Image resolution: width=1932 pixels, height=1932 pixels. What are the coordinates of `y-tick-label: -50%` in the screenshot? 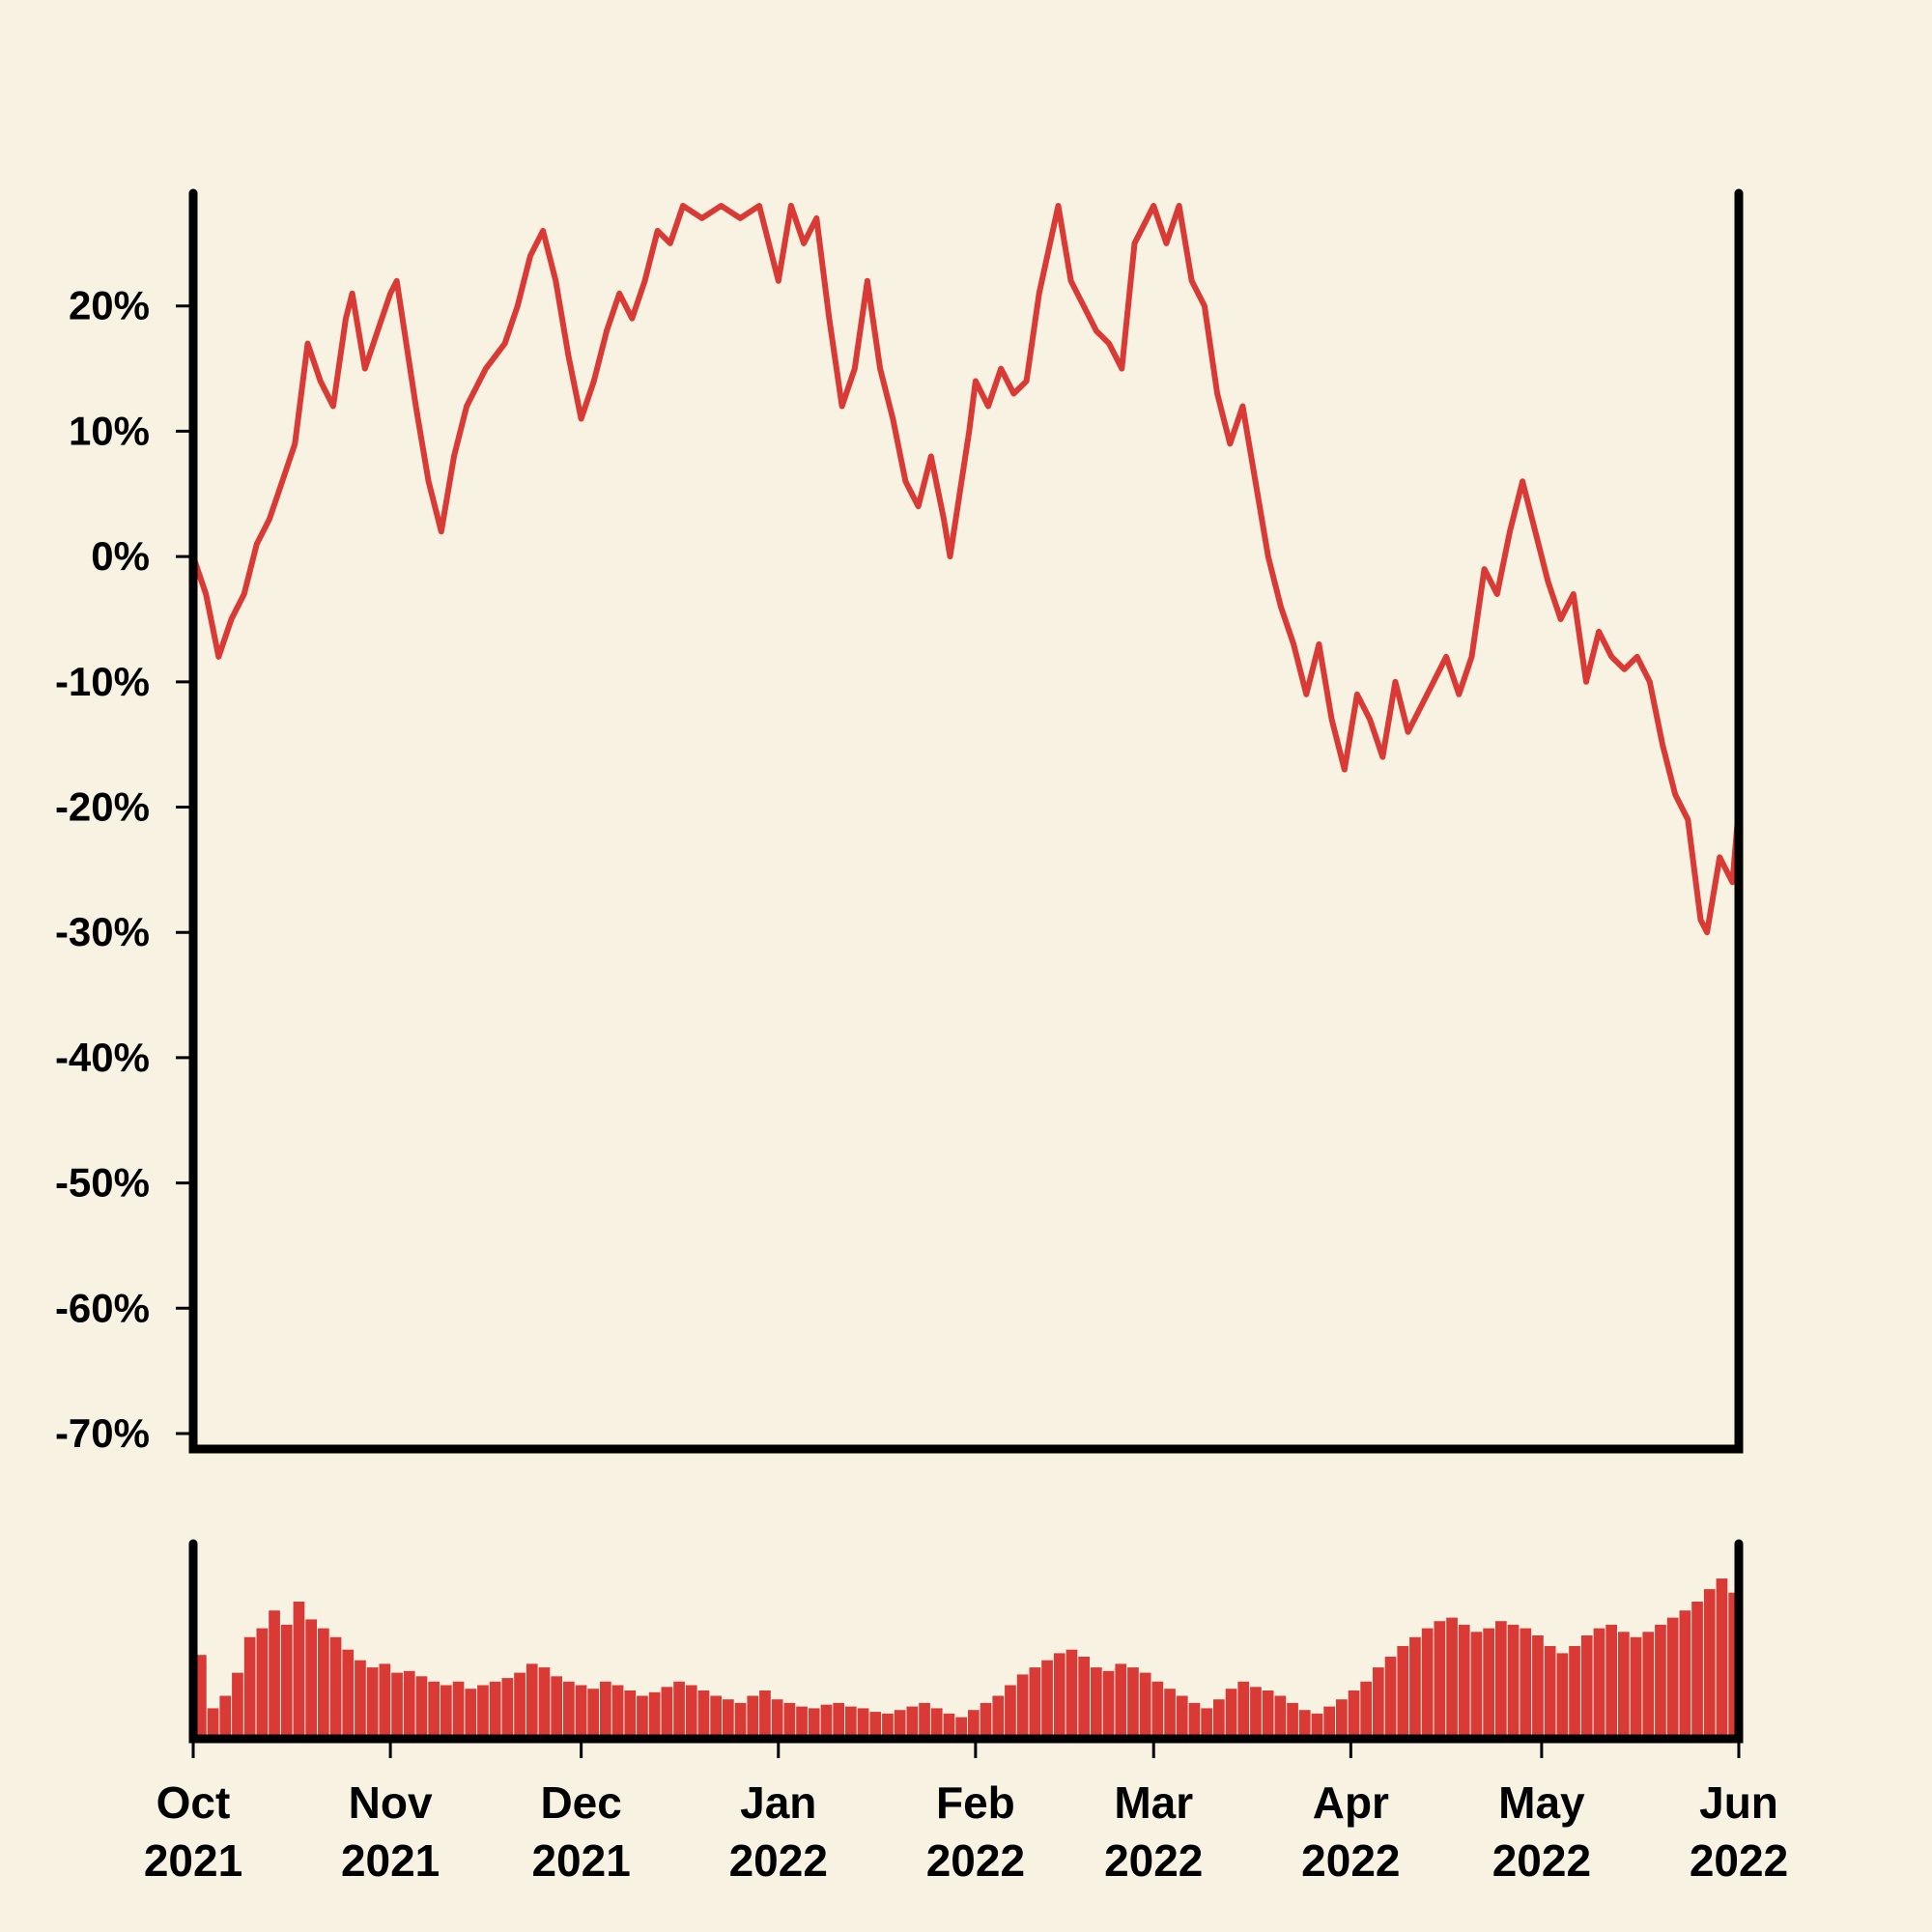 It's located at (102, 1183).